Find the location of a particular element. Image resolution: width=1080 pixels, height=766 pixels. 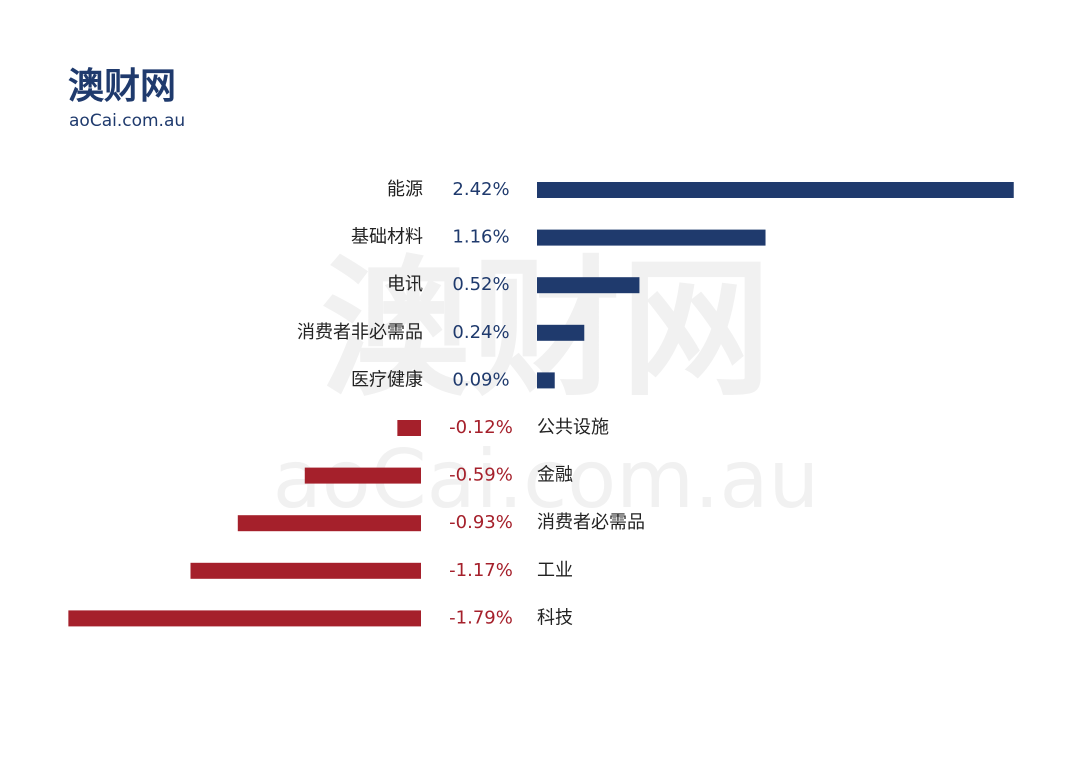

category-label: 消费者必需品 is located at coordinates (591, 522).